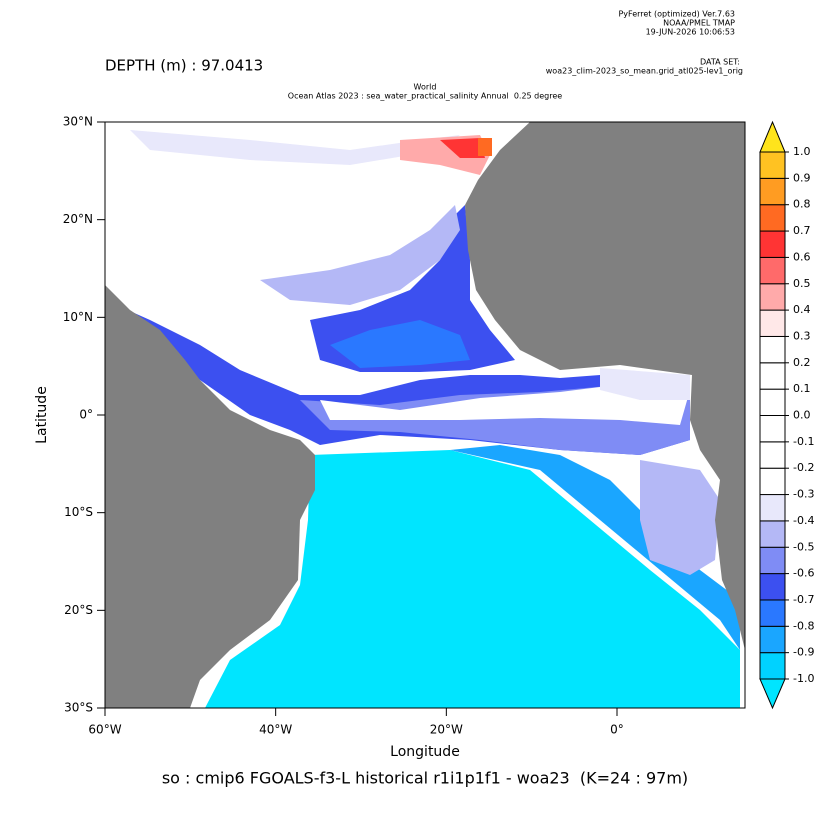 Image resolution: width=832 pixels, height=832 pixels. What do you see at coordinates (802, 204) in the screenshot?
I see `colorbar-label: 0.8` at bounding box center [802, 204].